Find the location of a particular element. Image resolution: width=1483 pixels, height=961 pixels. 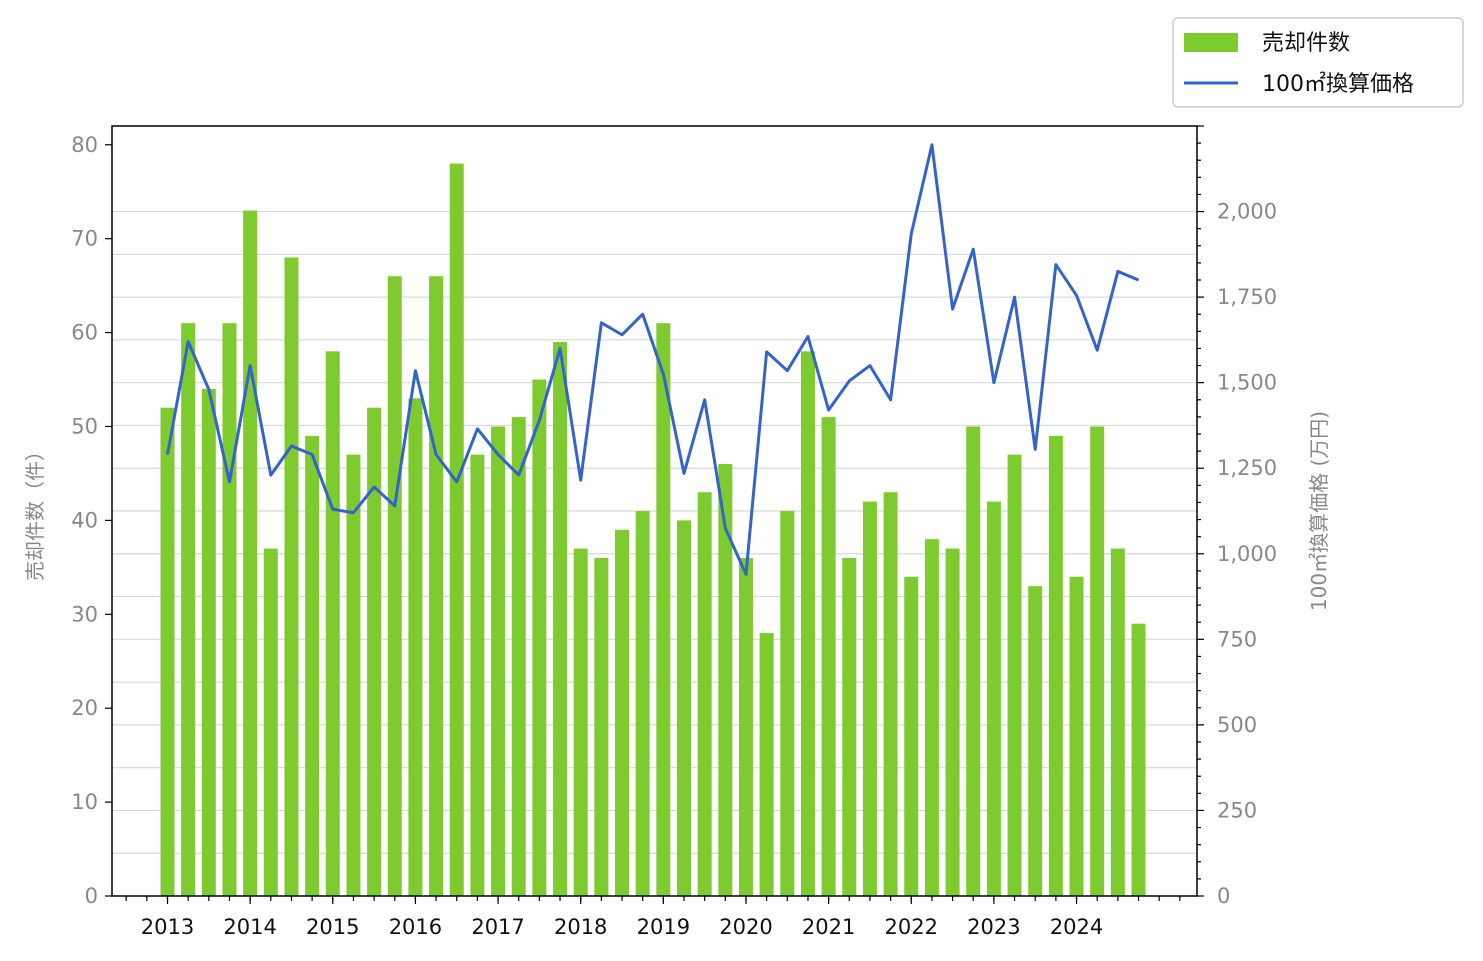

right-tick-label: 750 is located at coordinates (1237, 639).